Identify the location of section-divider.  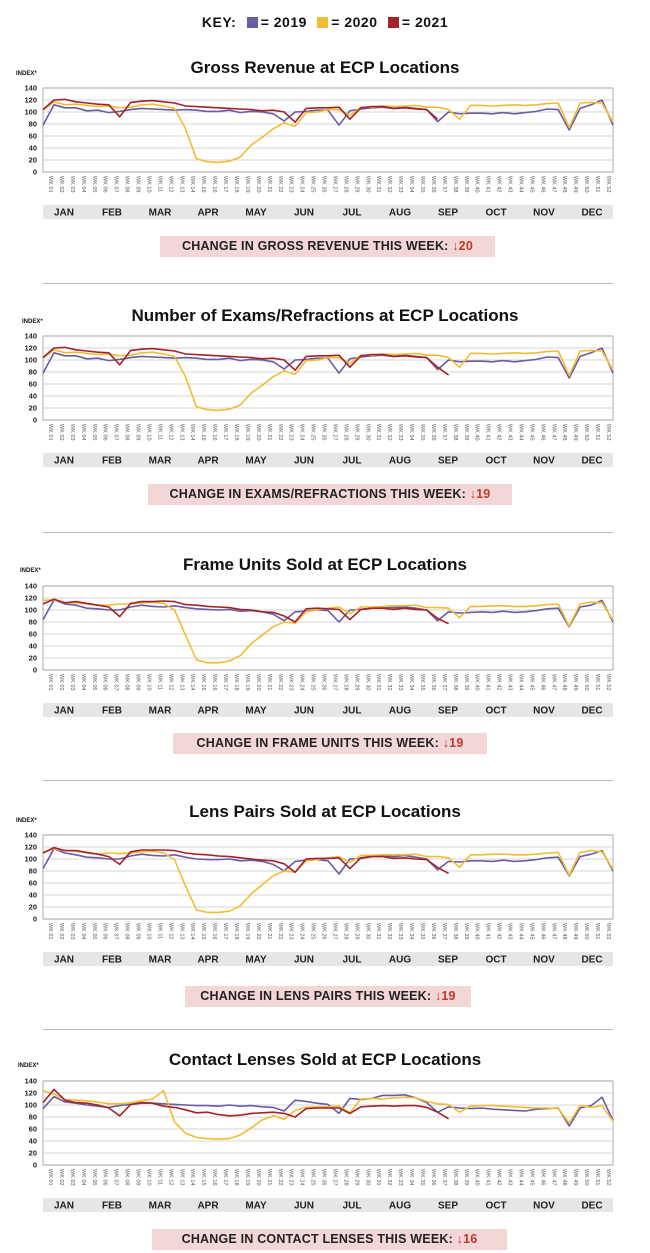
(328, 283).